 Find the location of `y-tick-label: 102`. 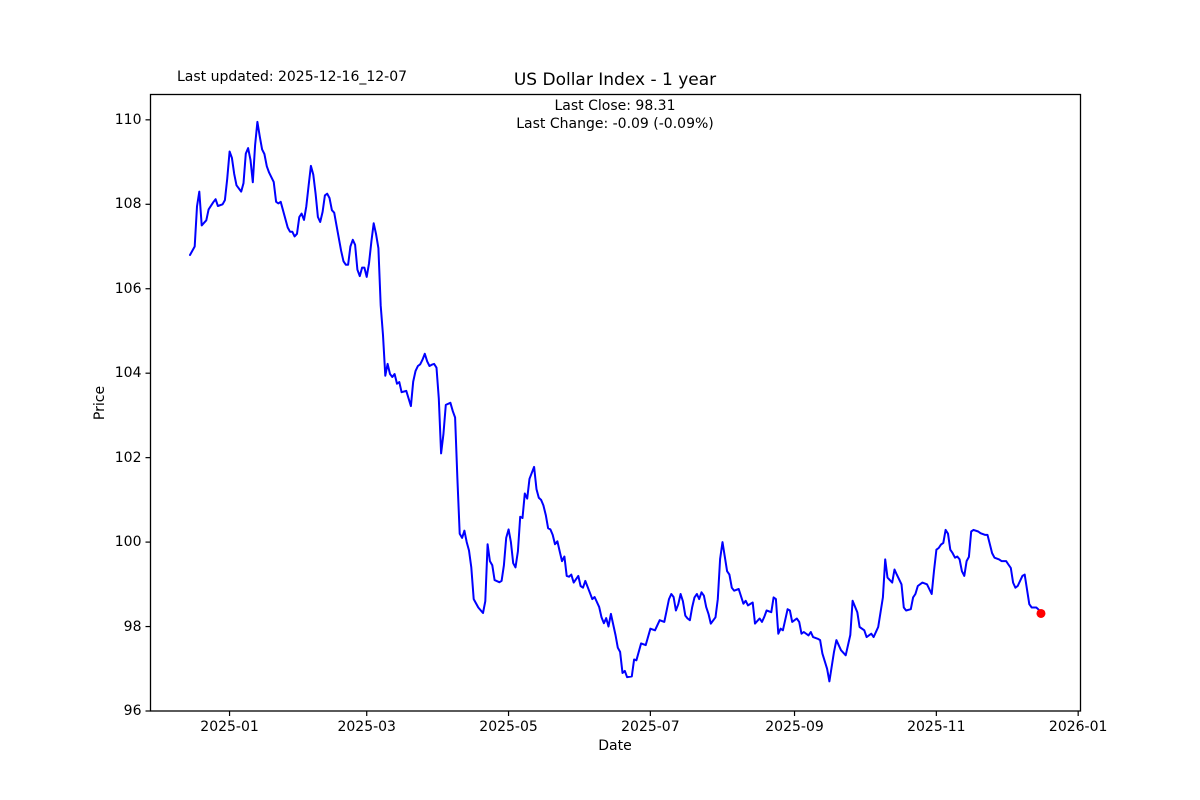

y-tick-label: 102 is located at coordinates (128, 457).